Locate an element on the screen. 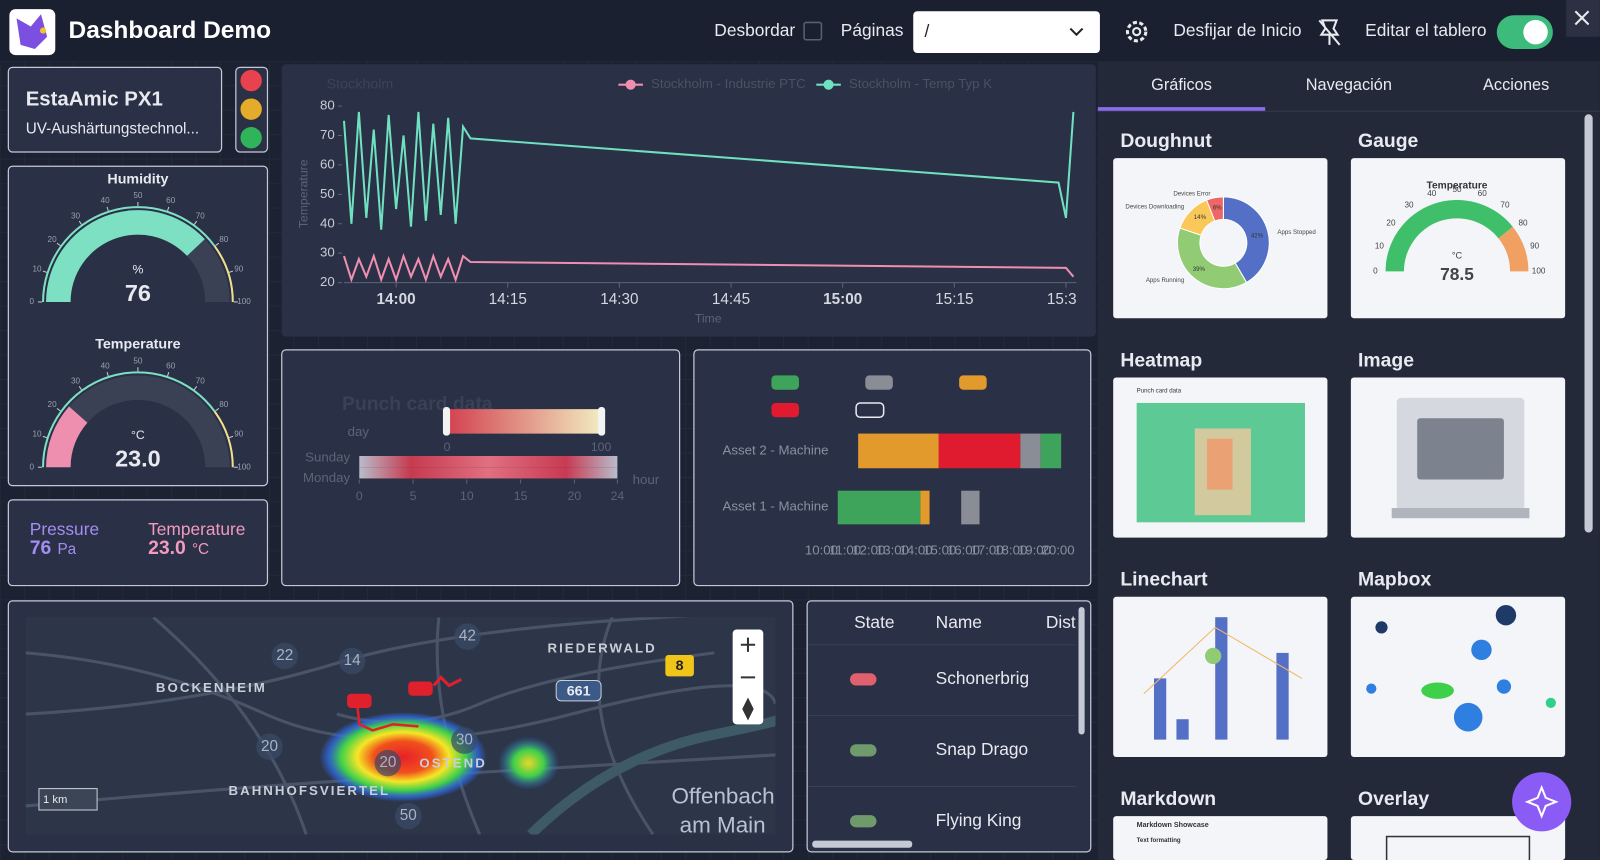 This screenshot has width=1600, height=860. punch-card-row is located at coordinates (488, 462).